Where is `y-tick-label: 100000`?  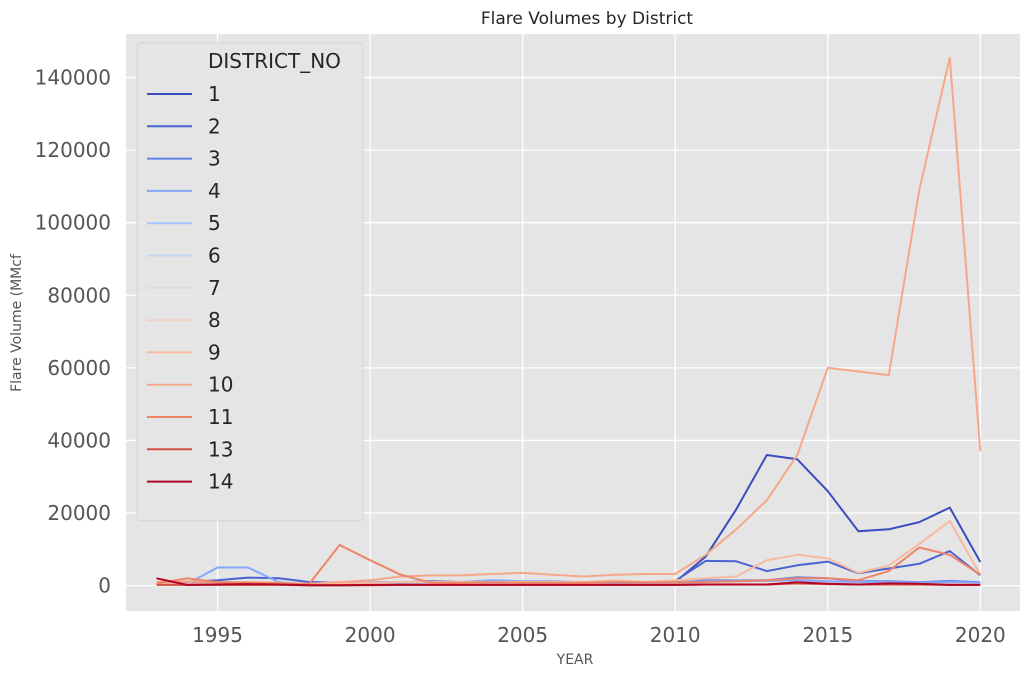
y-tick-label: 100000 is located at coordinates (73, 223).